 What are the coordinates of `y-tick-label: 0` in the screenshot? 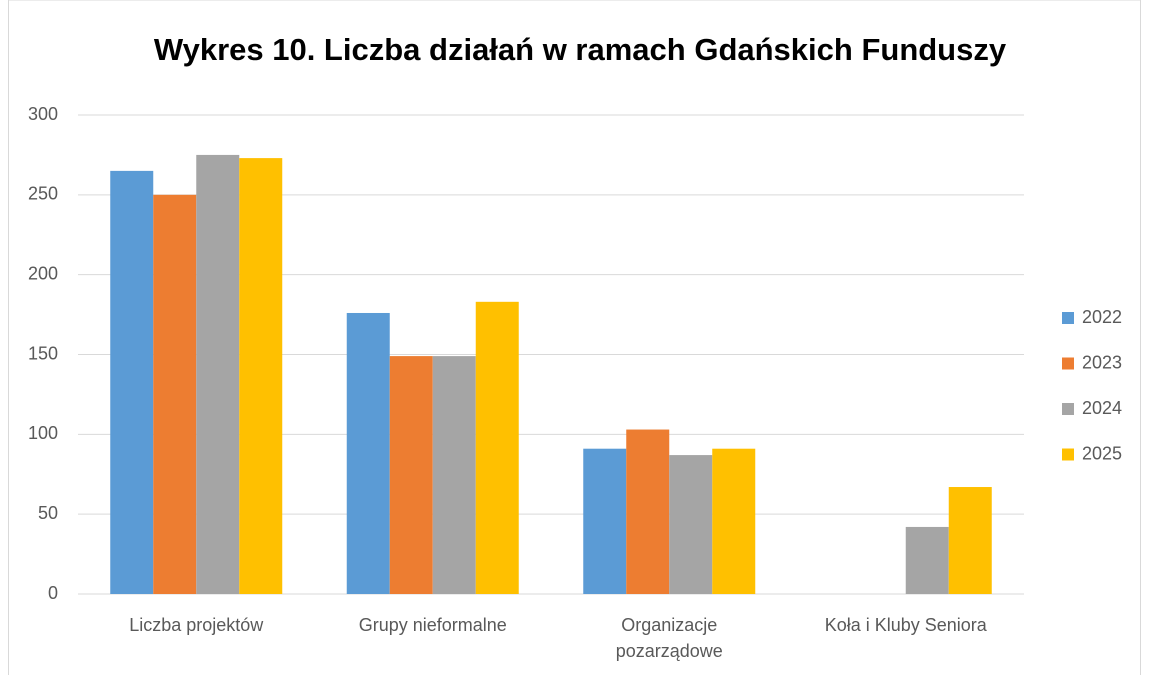 It's located at (53, 593).